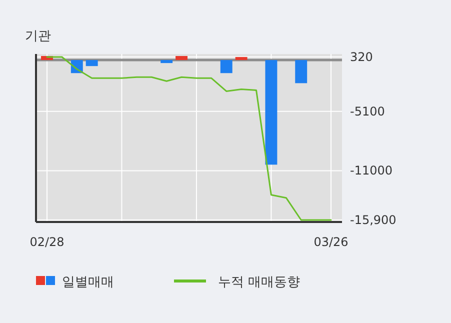  What do you see at coordinates (367, 111) in the screenshot?
I see `y-tick-label: -5100` at bounding box center [367, 111].